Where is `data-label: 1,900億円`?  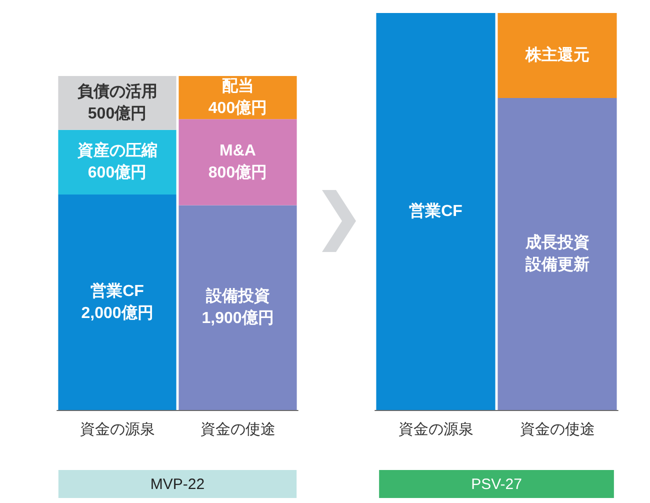
data-label: 1,900億円 is located at coordinates (238, 318).